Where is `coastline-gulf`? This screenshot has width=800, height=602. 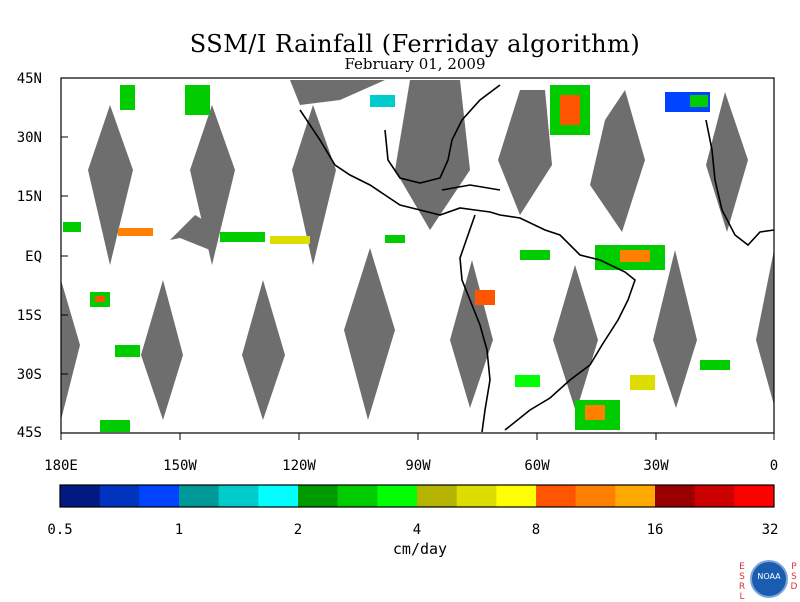 coastline-gulf is located at coordinates (442, 134).